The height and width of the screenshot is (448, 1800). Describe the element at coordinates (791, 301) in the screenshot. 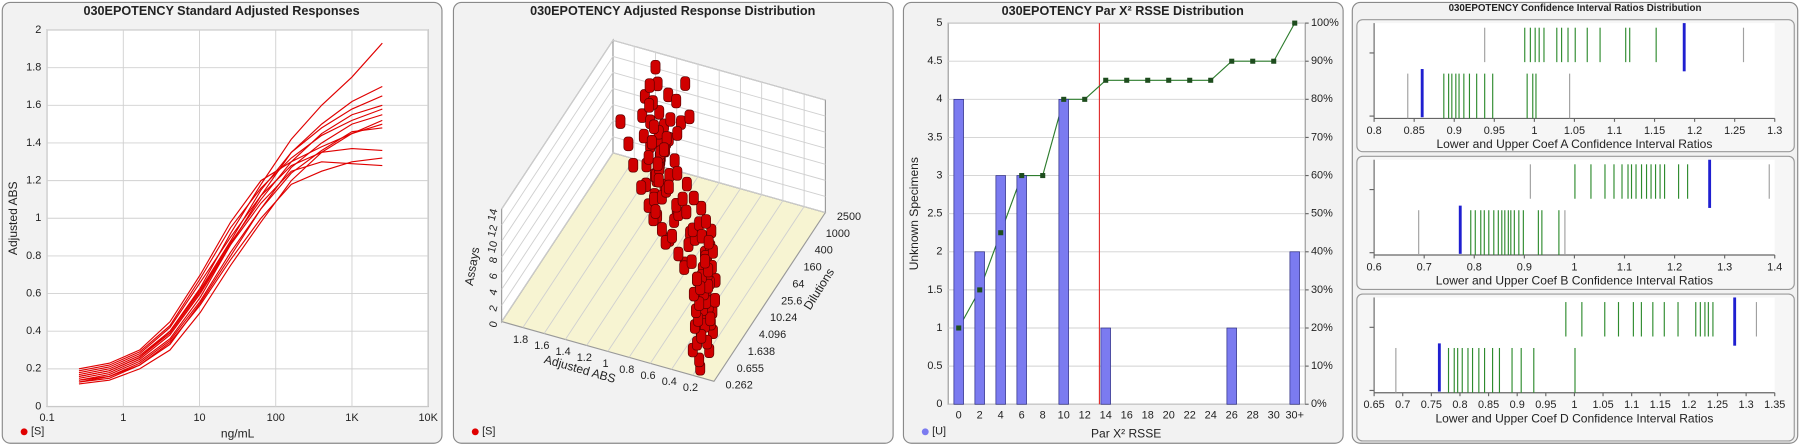

I see `y-tick-label: 25.6` at that location.